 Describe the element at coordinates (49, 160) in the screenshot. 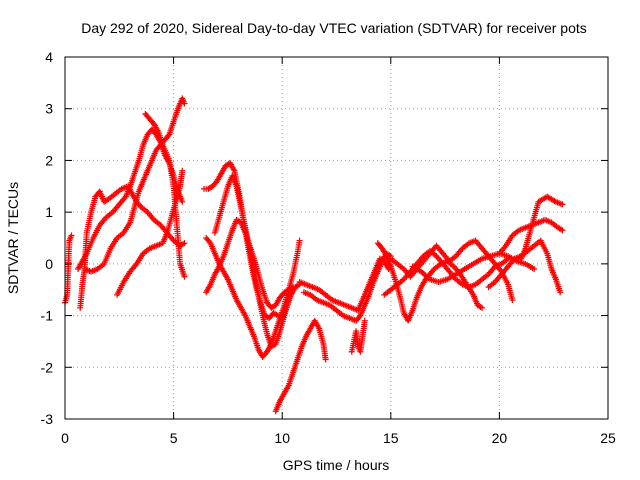

I see `y-tick-label: 2` at that location.